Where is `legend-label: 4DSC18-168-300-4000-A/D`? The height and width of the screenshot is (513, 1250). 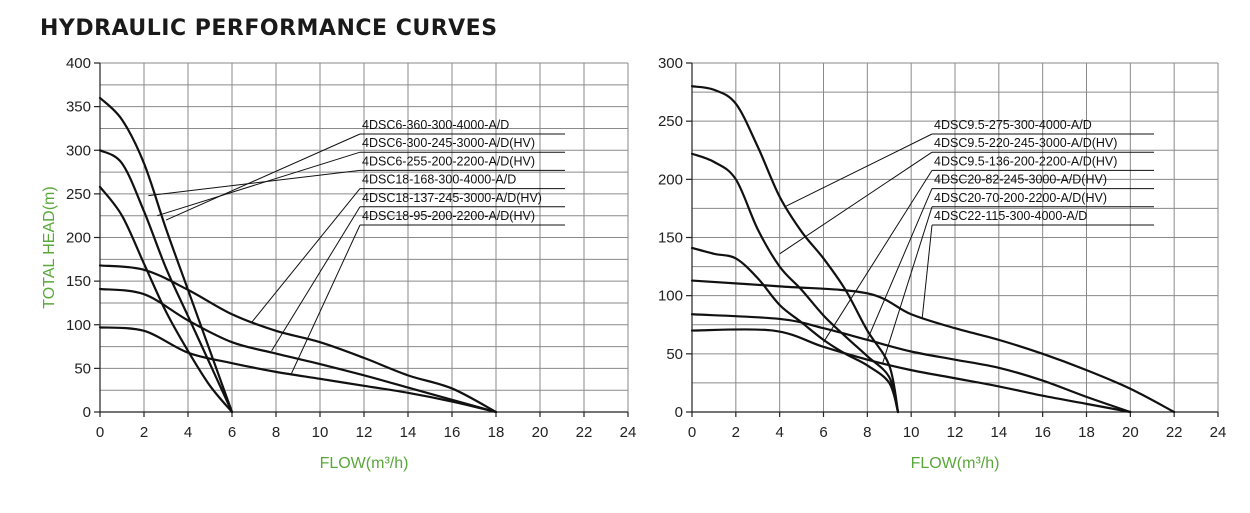 legend-label: 4DSC18-168-300-4000-A/D is located at coordinates (439, 180).